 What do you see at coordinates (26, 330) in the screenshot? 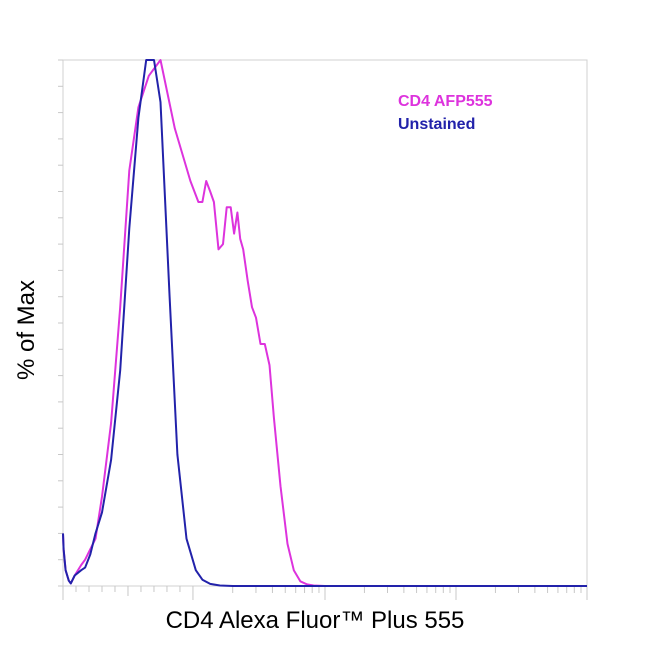
I see `y-axis-title: % of Max` at bounding box center [26, 330].